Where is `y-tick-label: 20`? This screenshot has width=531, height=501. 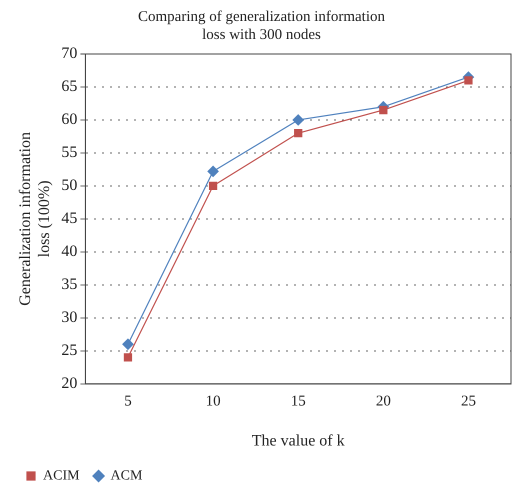
y-tick-label: 20 is located at coordinates (69, 383).